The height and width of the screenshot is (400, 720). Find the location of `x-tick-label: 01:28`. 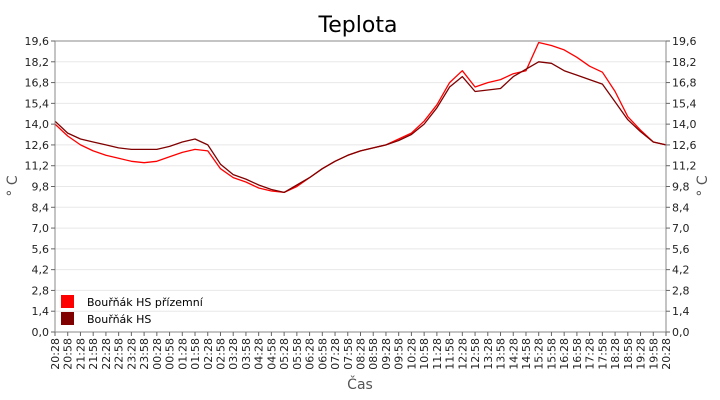

x-tick-label: 01:28 is located at coordinates (182, 354).